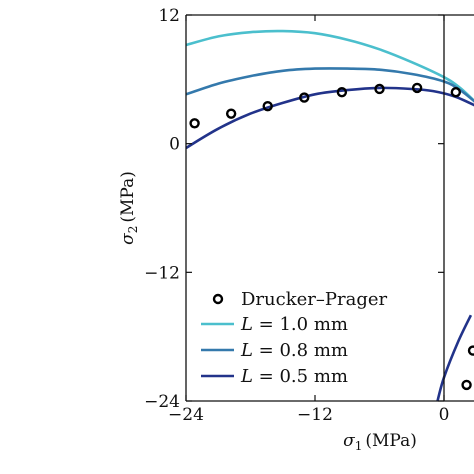  I want to click on legend-label-drucker-prager: Drucker–Prager, so click(314, 299).